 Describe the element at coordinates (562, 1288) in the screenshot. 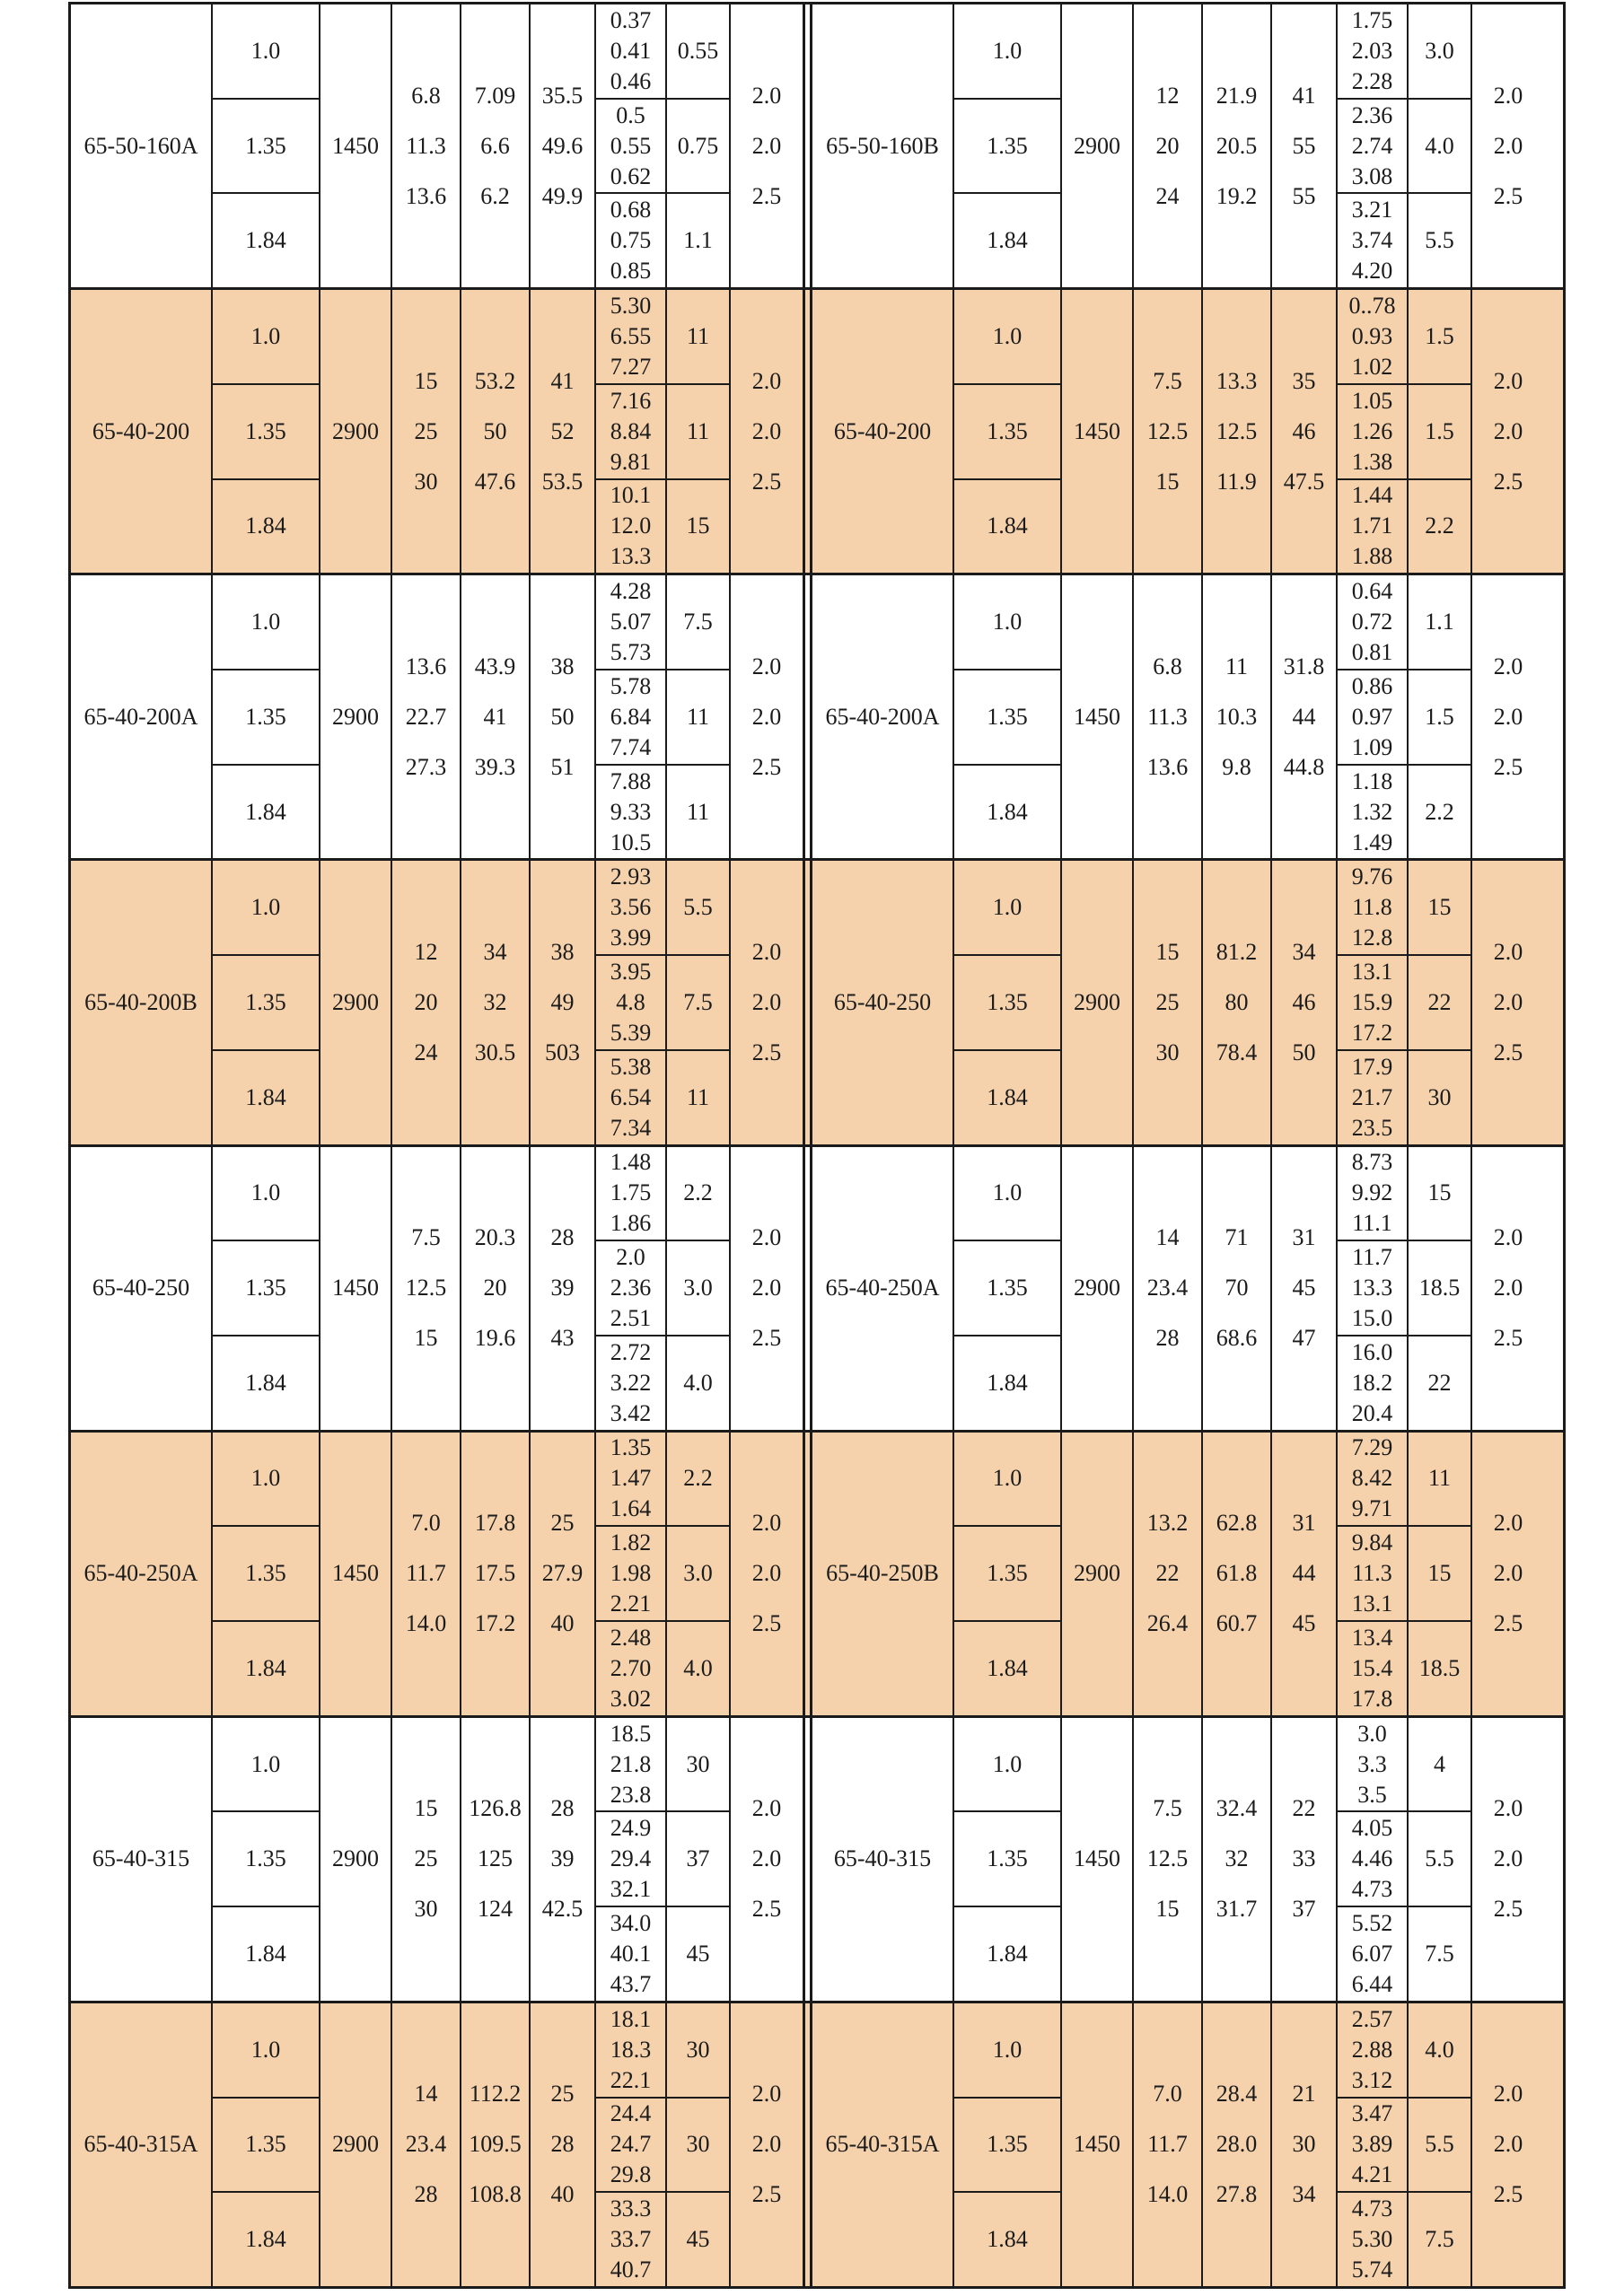

I see `eff-value: 39` at that location.